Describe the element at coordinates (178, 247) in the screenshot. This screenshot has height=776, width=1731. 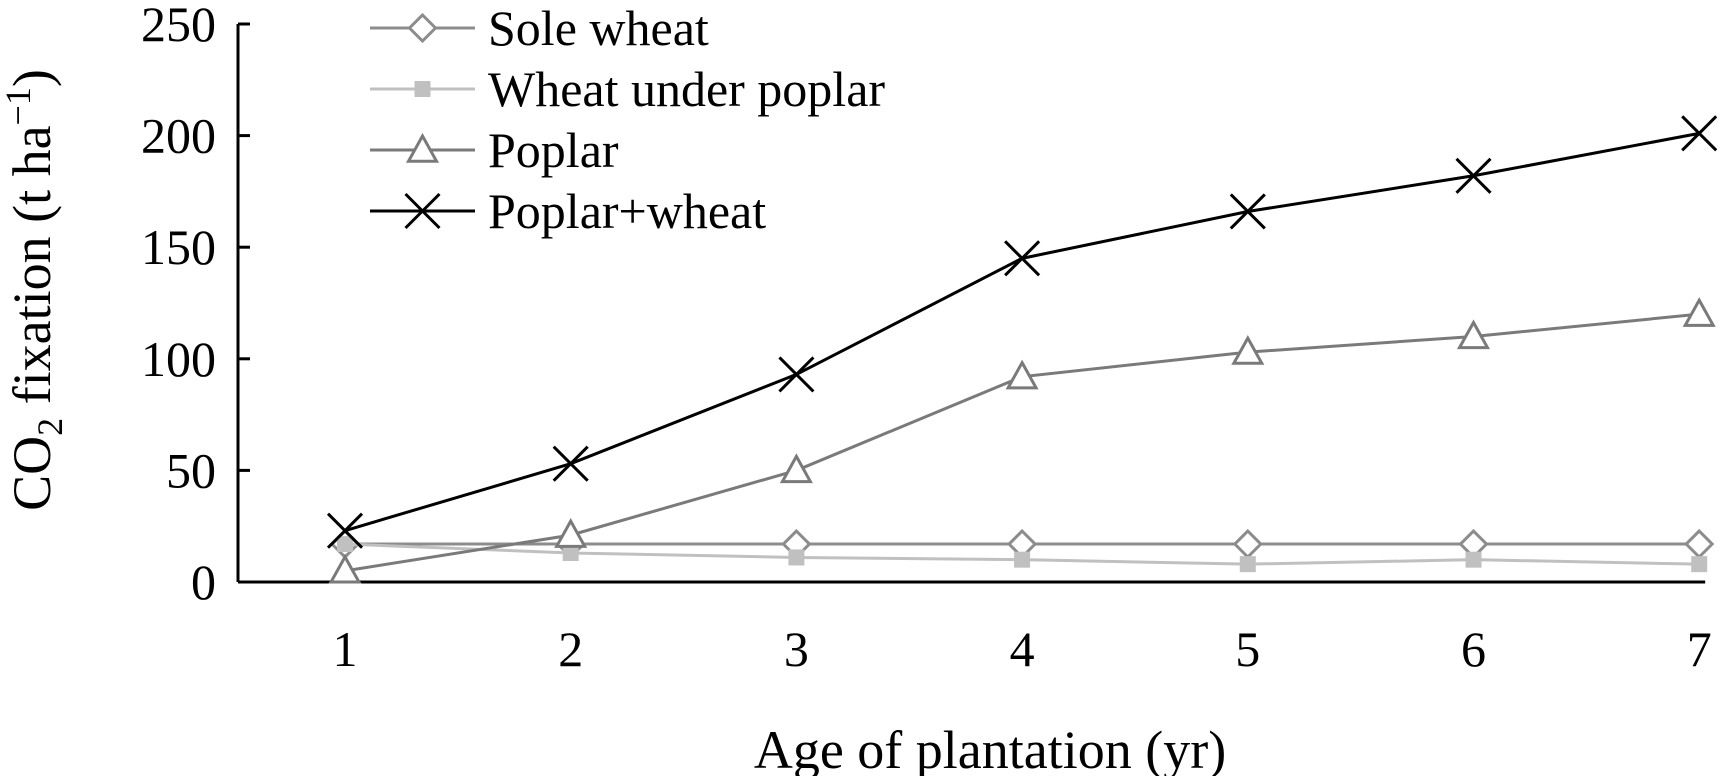
I see `y-tick-label: 150` at that location.